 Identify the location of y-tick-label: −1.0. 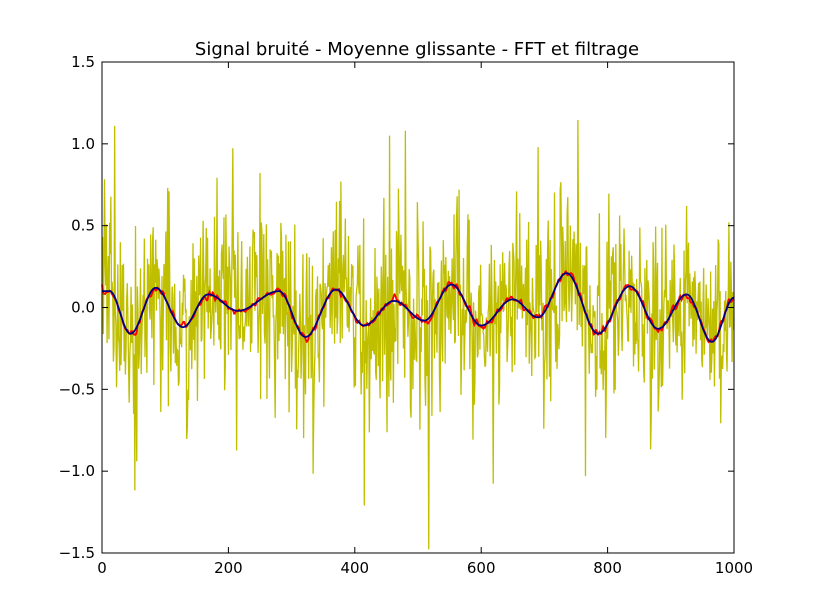
(77, 471).